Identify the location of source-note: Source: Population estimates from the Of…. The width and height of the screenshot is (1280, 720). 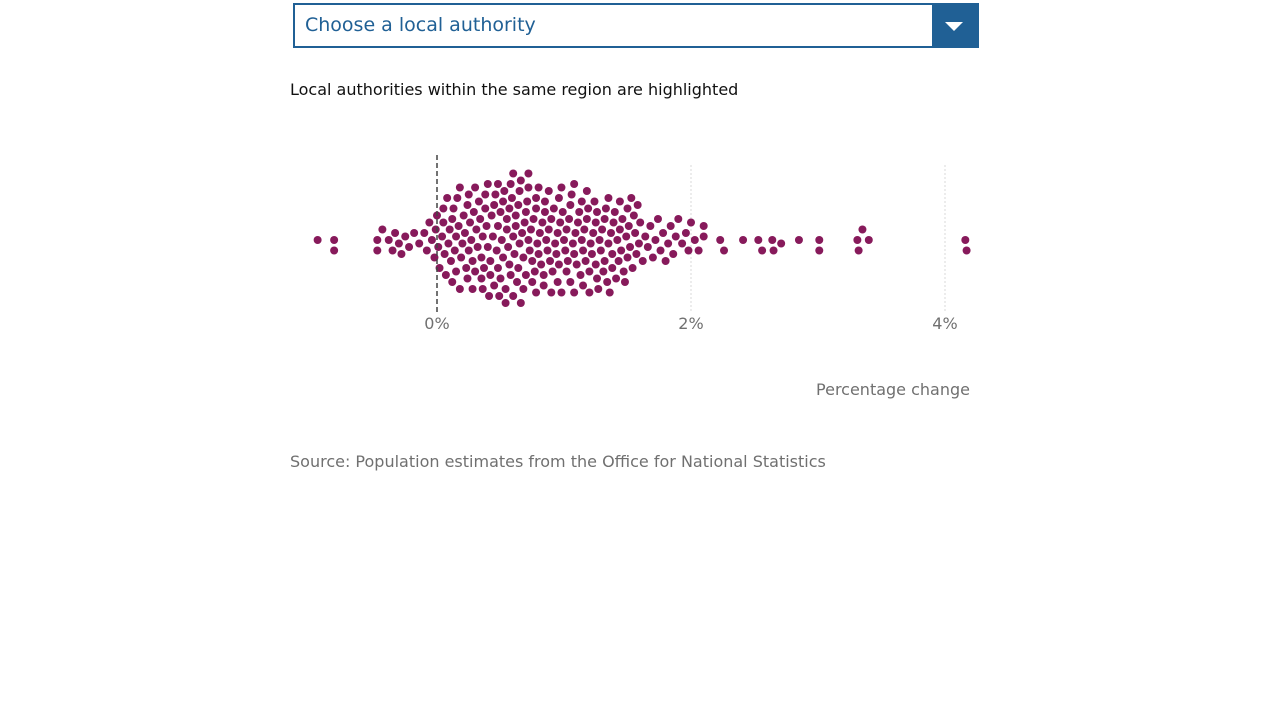
(558, 461).